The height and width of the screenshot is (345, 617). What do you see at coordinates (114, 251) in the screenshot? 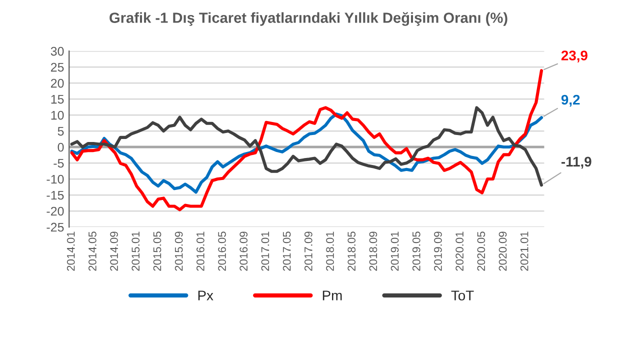
I see `x-tick-label: 2014.09` at bounding box center [114, 251].